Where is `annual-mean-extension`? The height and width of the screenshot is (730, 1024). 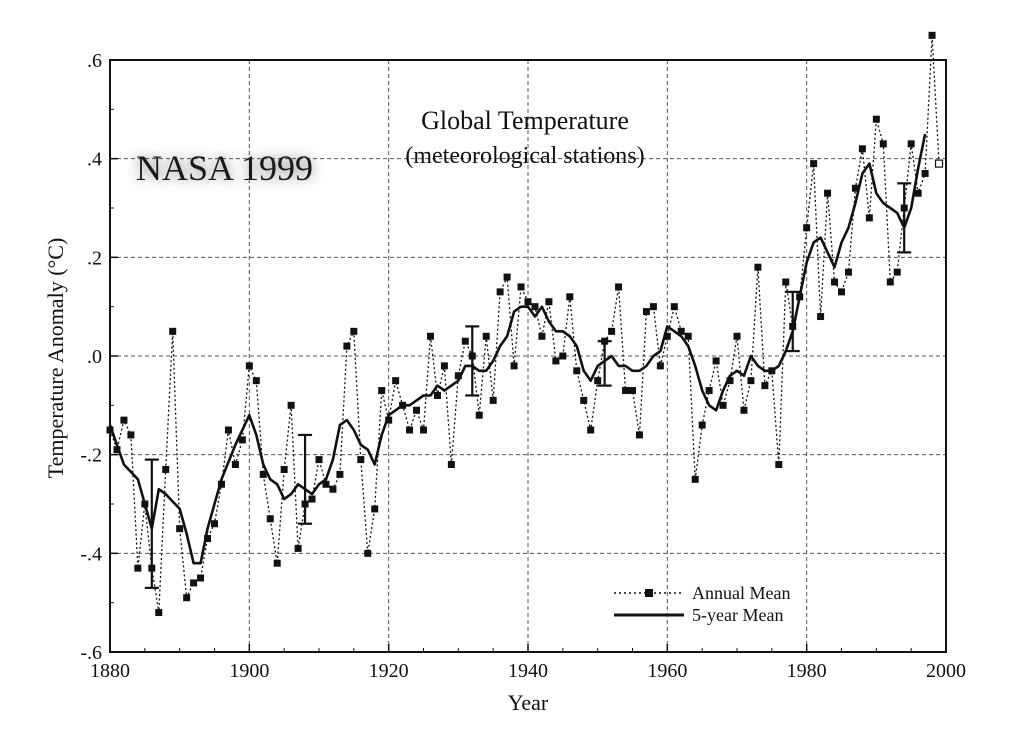
annual-mean-extension is located at coordinates (935, 99).